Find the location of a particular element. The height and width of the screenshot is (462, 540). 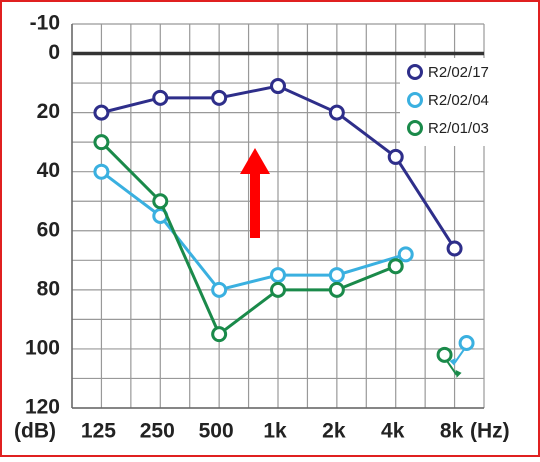

y-tick-label: 100 is located at coordinates (42, 347).